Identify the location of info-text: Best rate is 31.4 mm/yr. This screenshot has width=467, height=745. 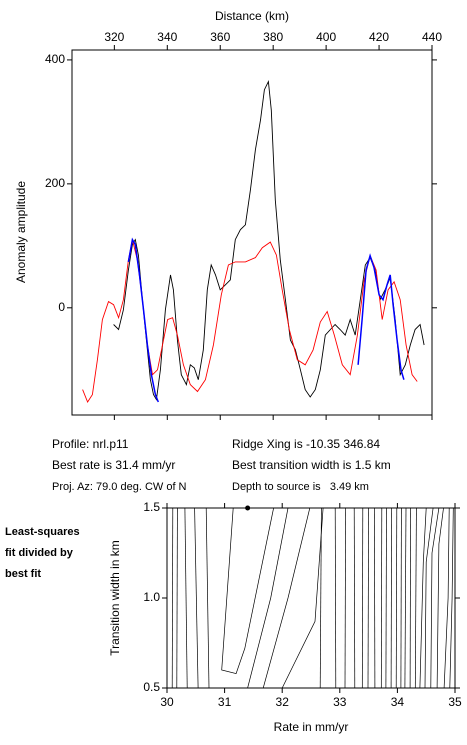
(113, 465).